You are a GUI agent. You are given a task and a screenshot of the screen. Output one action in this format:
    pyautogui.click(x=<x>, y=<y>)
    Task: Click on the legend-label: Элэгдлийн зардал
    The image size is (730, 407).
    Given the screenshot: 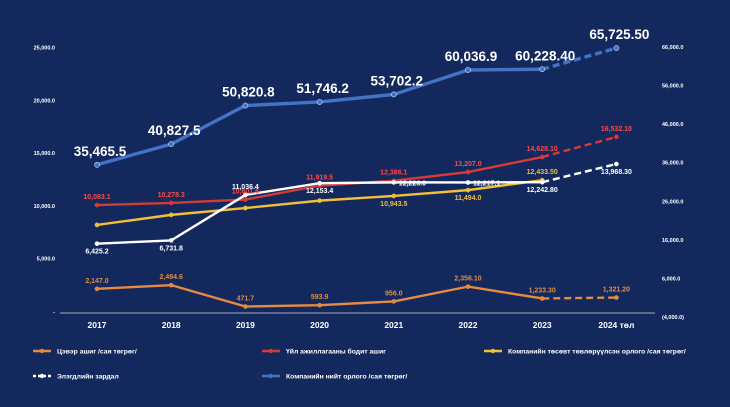 What is the action you would take?
    pyautogui.click(x=88, y=377)
    